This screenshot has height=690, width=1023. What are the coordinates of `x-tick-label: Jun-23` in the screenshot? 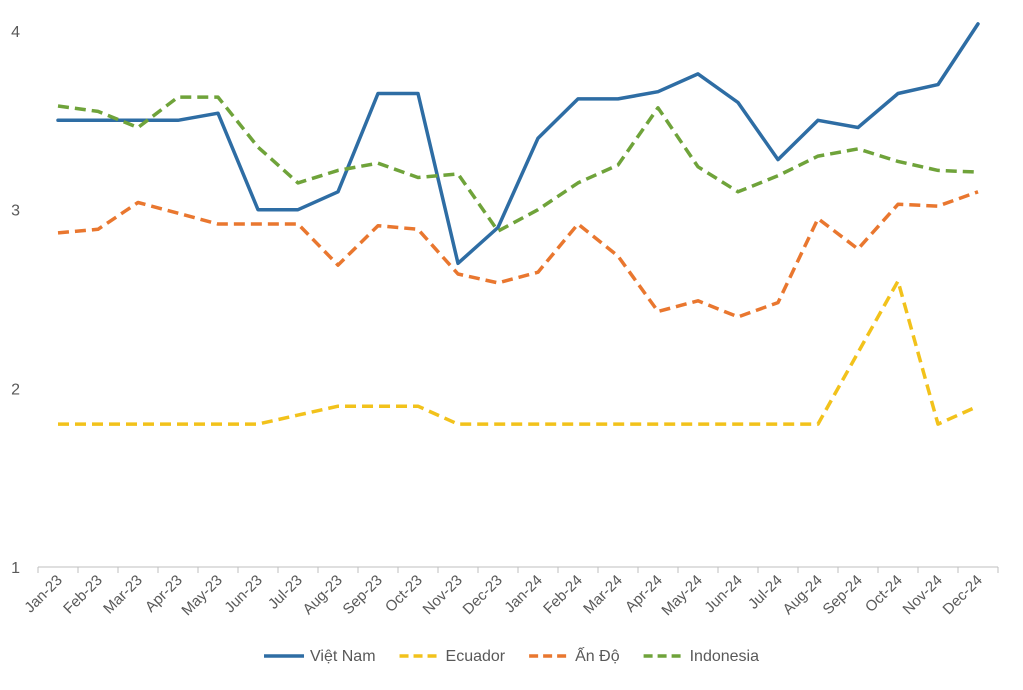 It's located at (243, 594).